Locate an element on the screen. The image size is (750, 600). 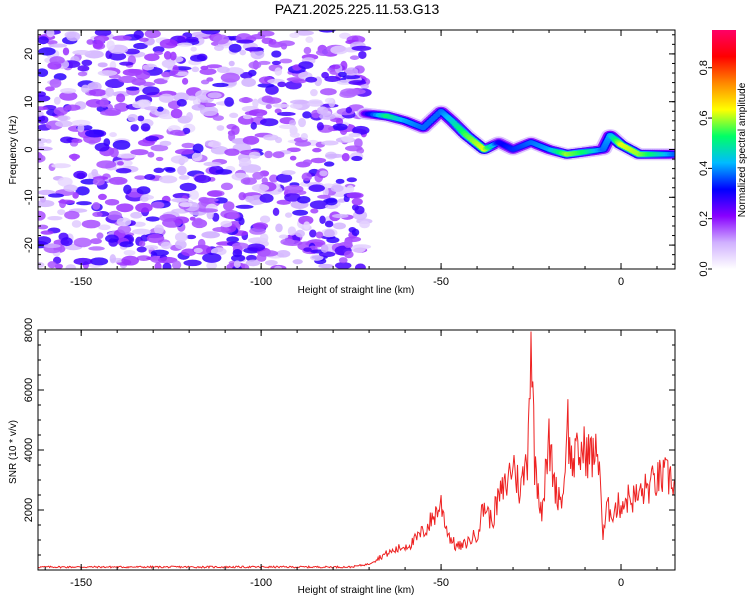
heatmap-x-tick-label: -50 is located at coordinates (441, 282).